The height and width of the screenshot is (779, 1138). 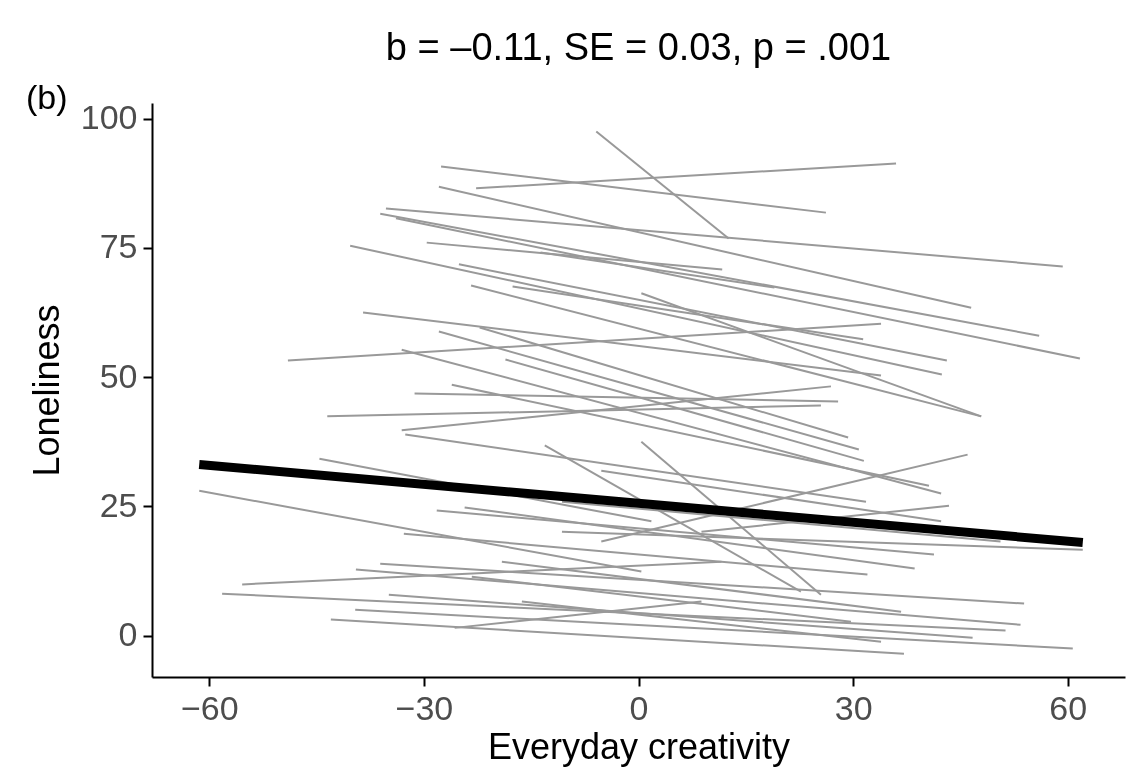 What do you see at coordinates (118, 246) in the screenshot?
I see `y-tick-label: 75` at bounding box center [118, 246].